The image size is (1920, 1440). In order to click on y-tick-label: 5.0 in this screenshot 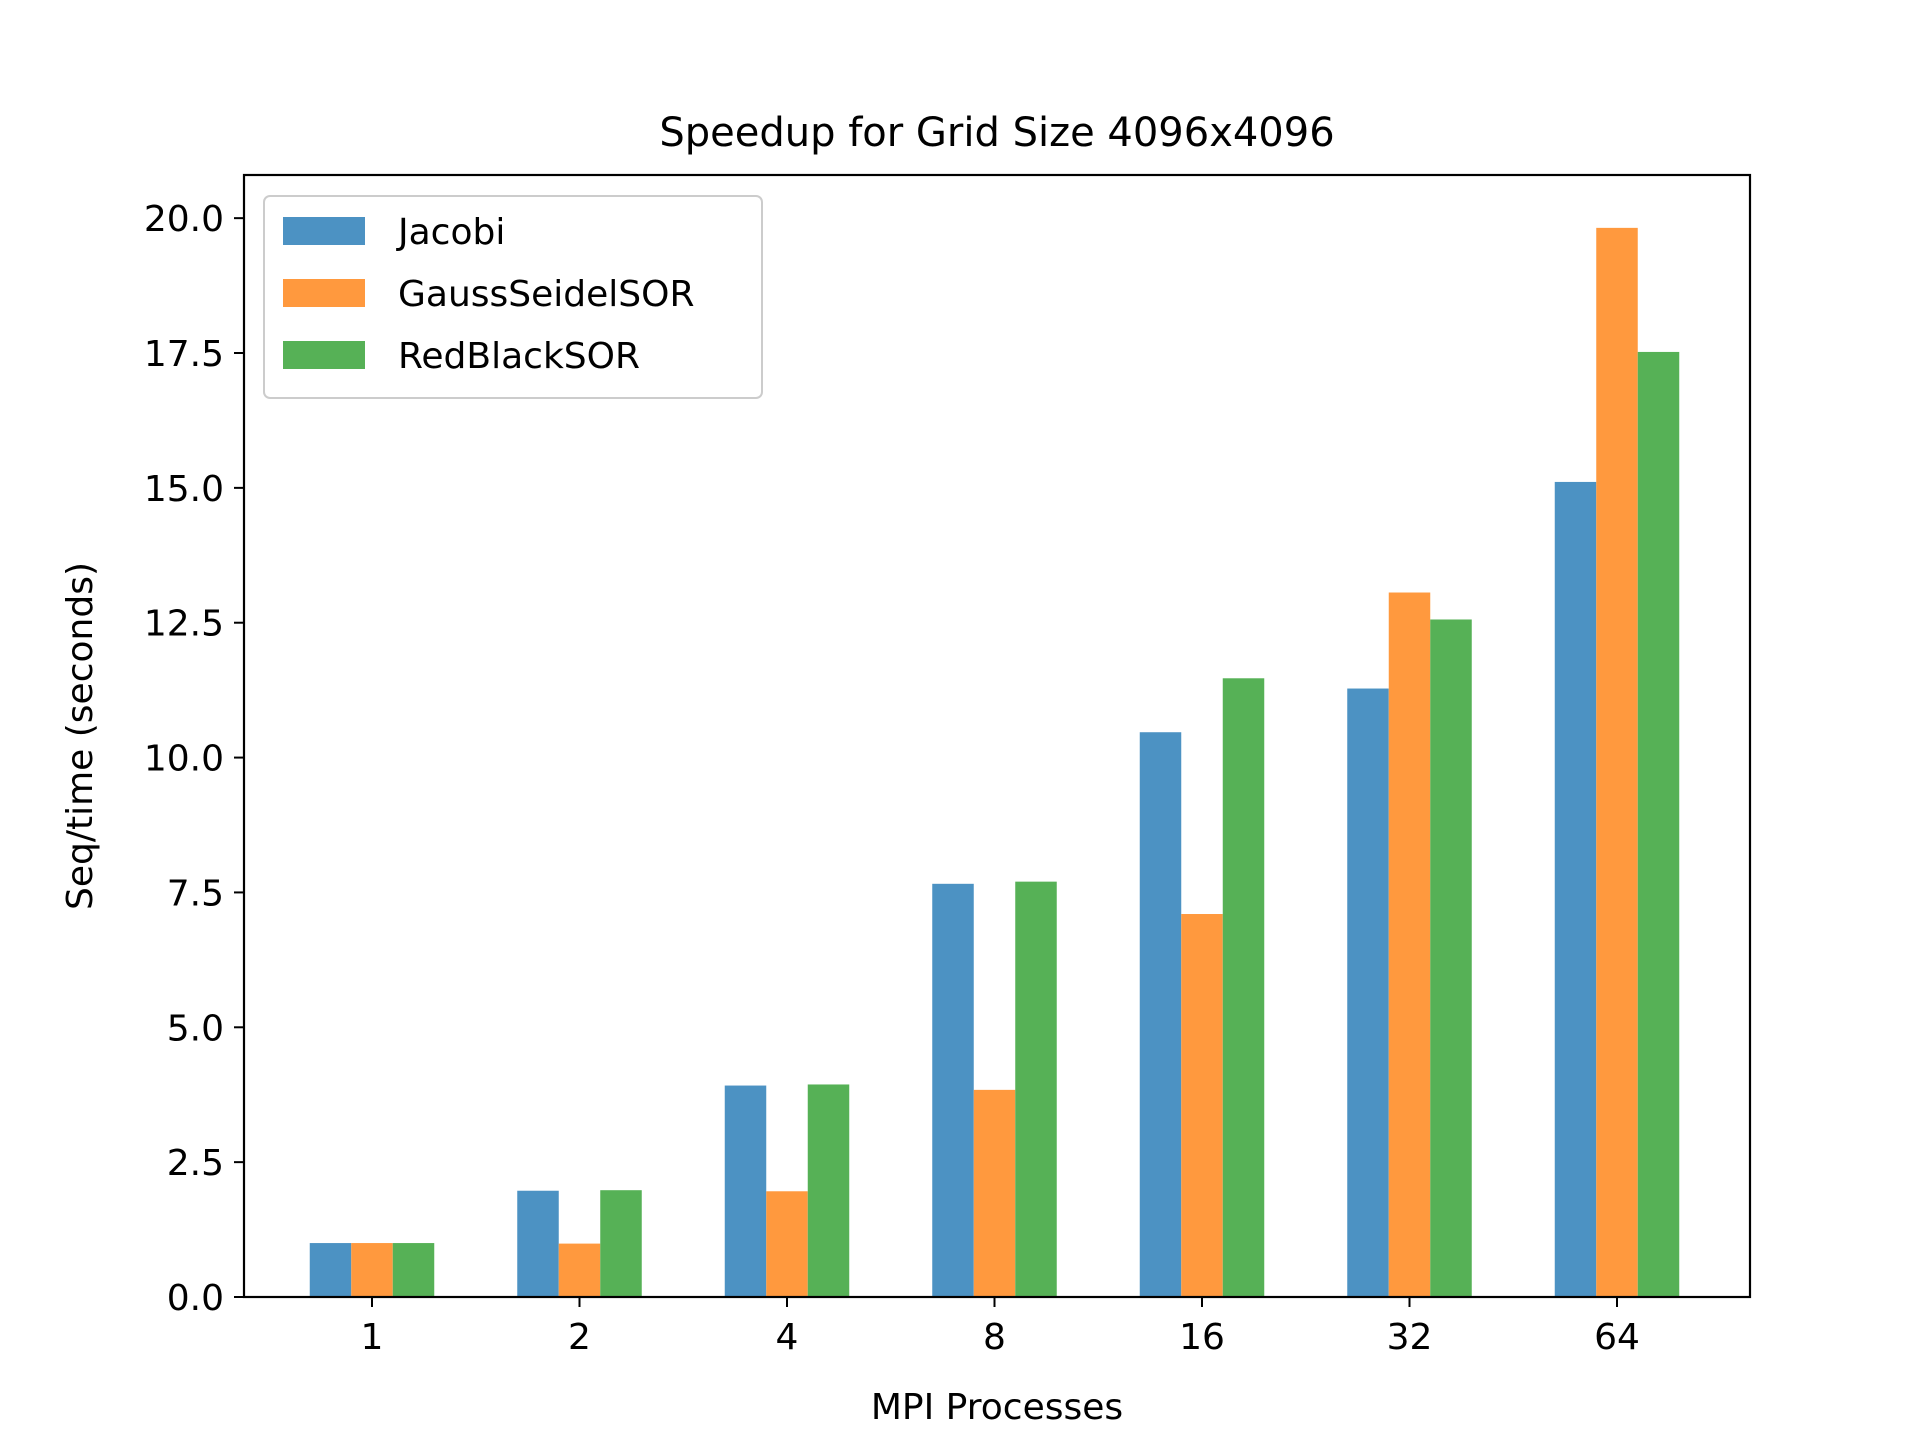, I will do `click(195, 1028)`.